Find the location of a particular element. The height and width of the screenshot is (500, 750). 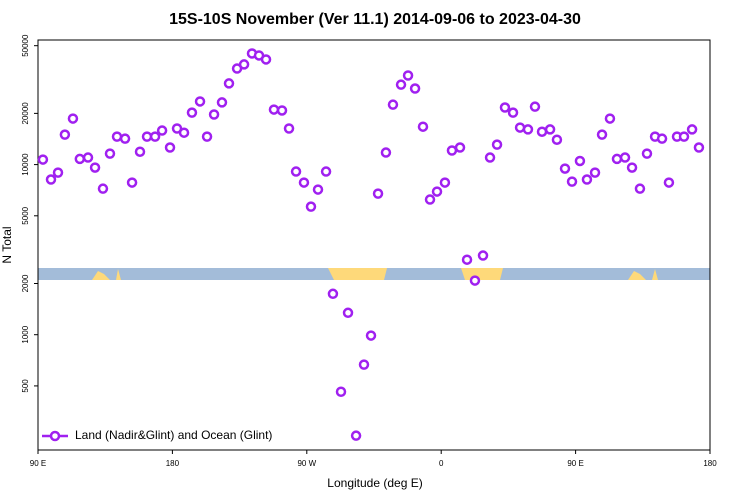

x-tick-label: 0 is located at coordinates (441, 463).